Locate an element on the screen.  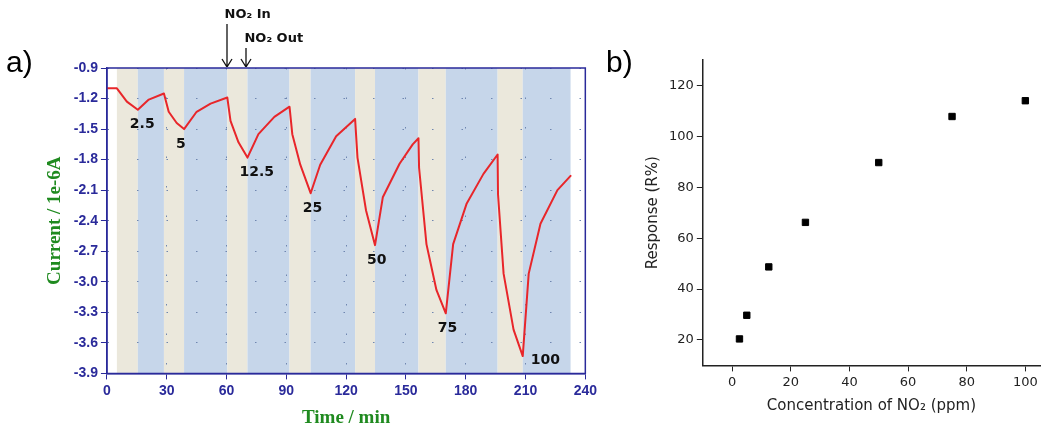
y-tick-label: 100 is located at coordinates (681, 135).